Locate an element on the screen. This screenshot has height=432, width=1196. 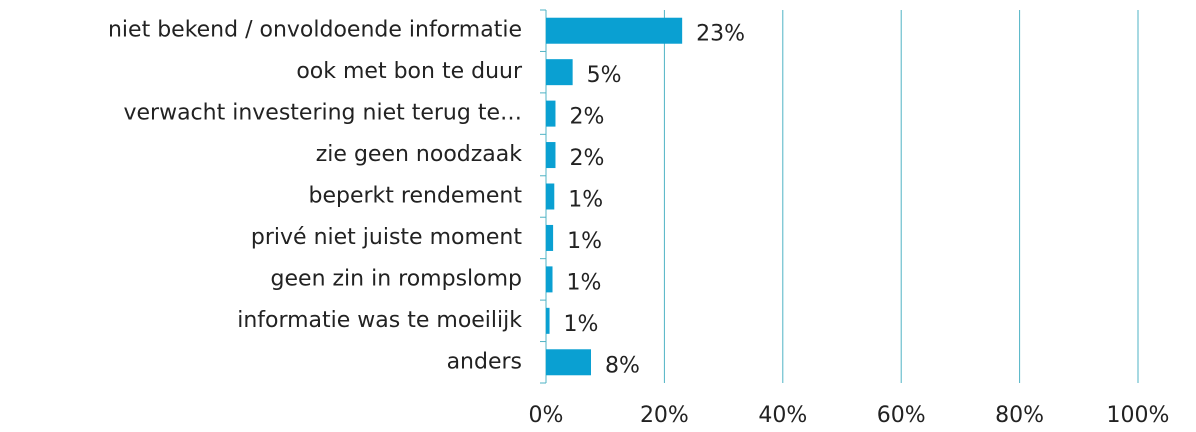
x-tick-label: 60% is located at coordinates (901, 415).